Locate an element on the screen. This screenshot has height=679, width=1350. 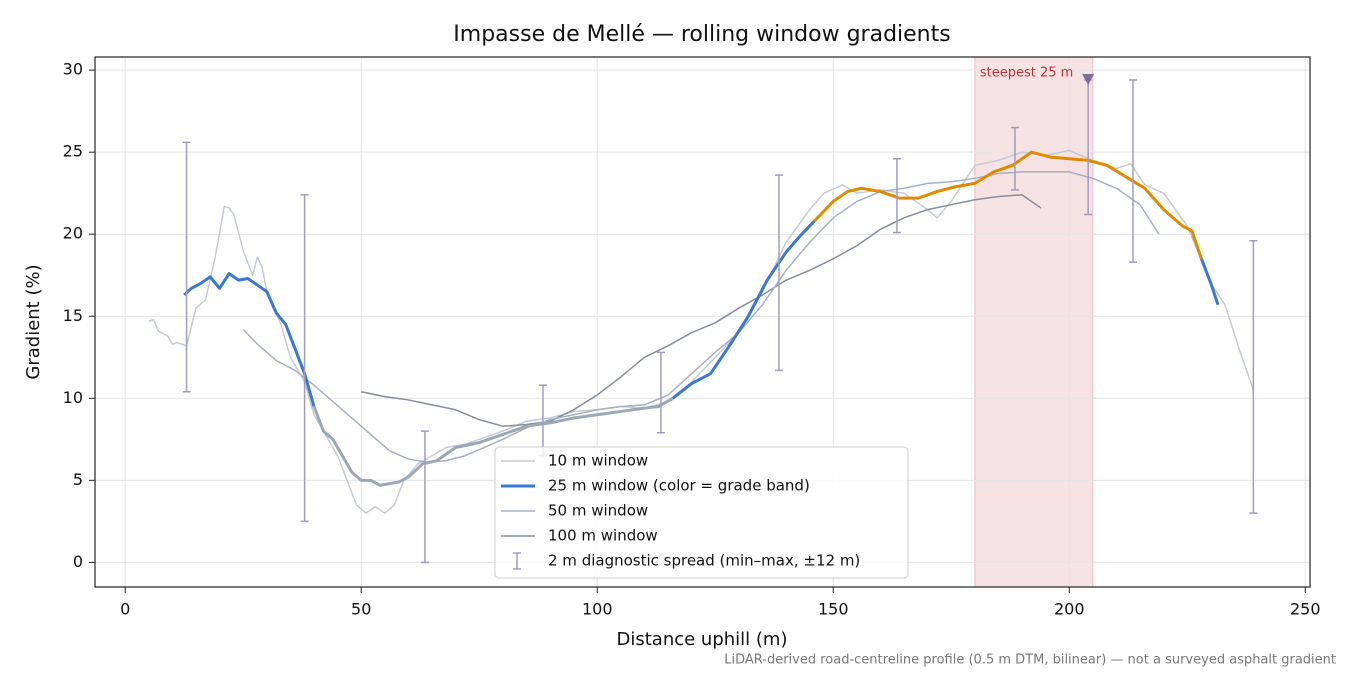
legend-label: 100 m window is located at coordinates (603, 536).